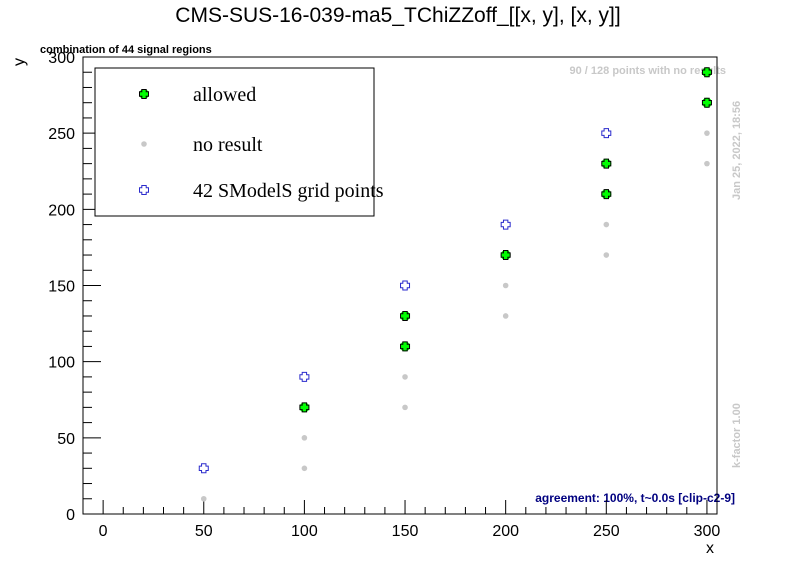 The height and width of the screenshot is (572, 796). What do you see at coordinates (405, 531) in the screenshot?
I see `x-tick-label: 150` at bounding box center [405, 531].